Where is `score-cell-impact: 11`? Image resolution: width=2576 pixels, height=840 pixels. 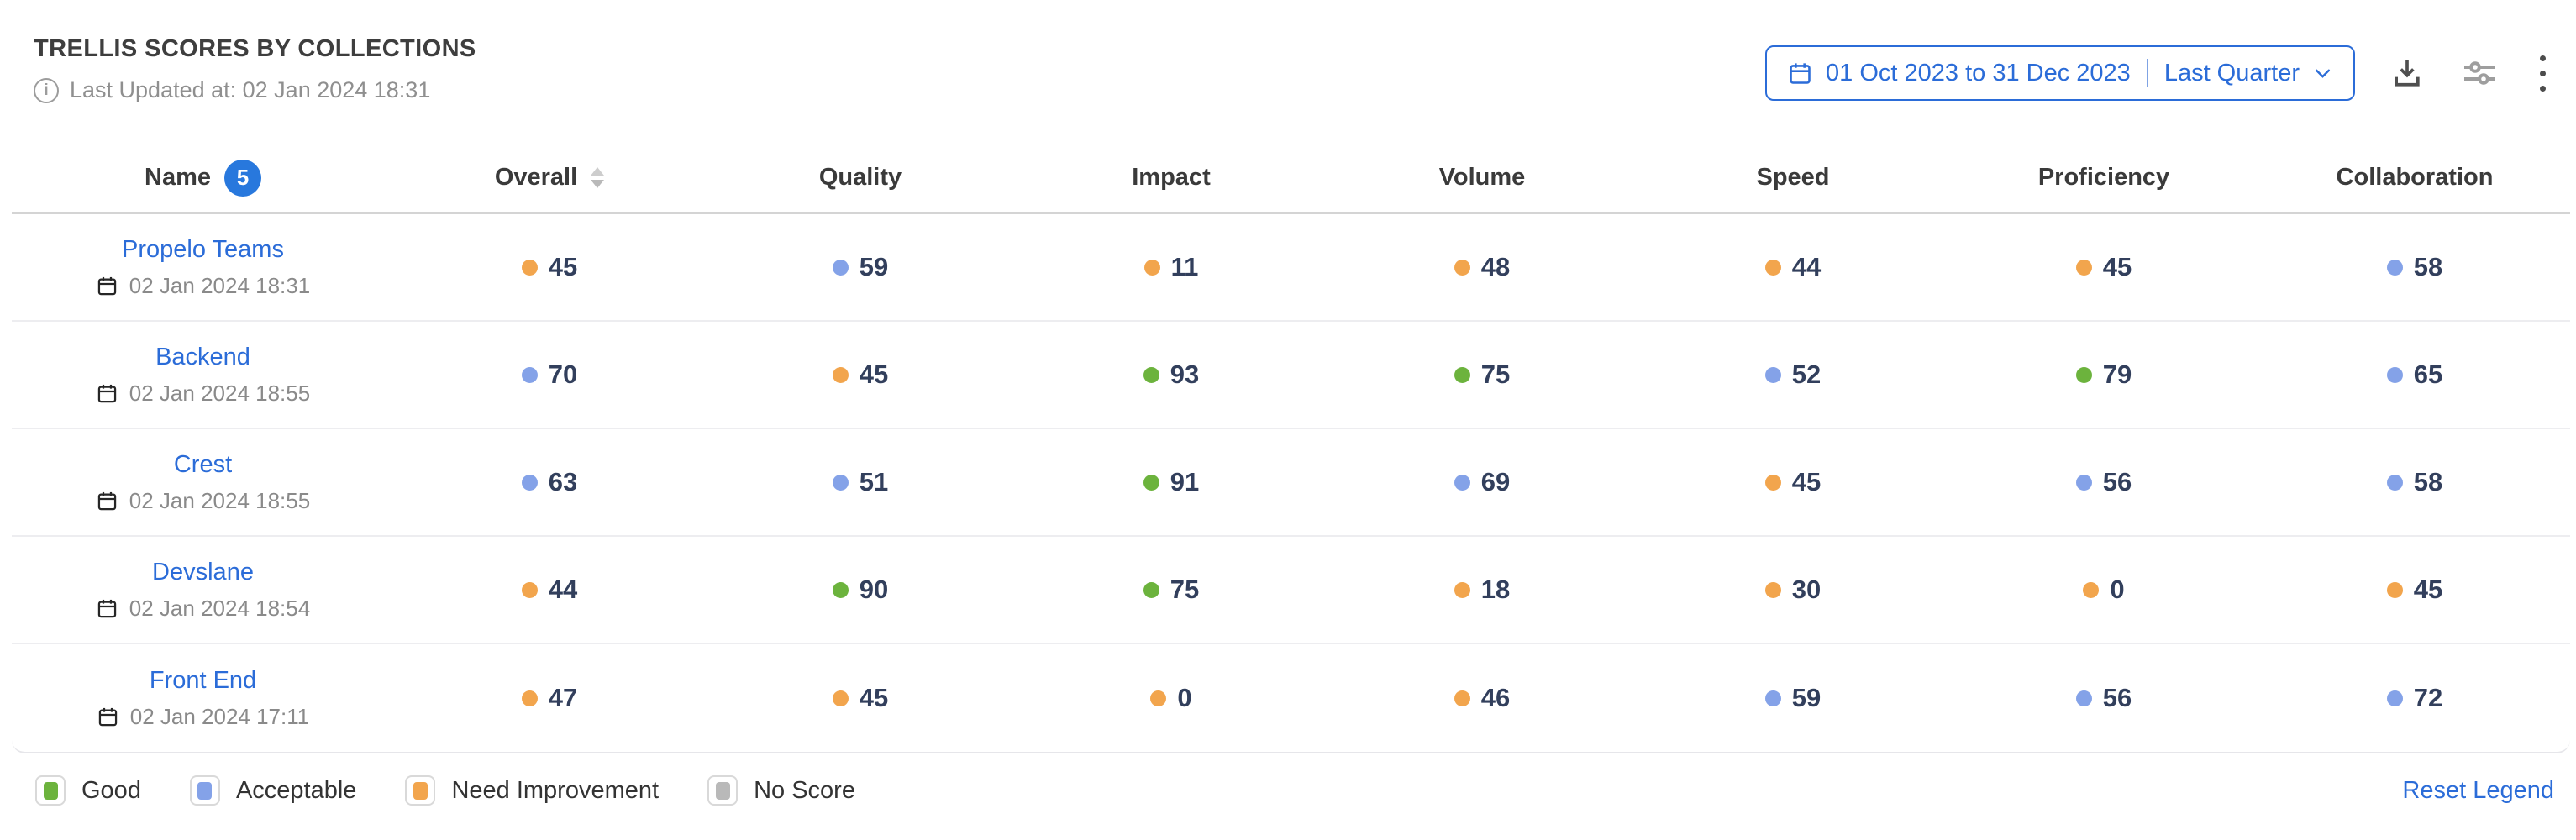
score-cell-impact: 11 is located at coordinates (1171, 267).